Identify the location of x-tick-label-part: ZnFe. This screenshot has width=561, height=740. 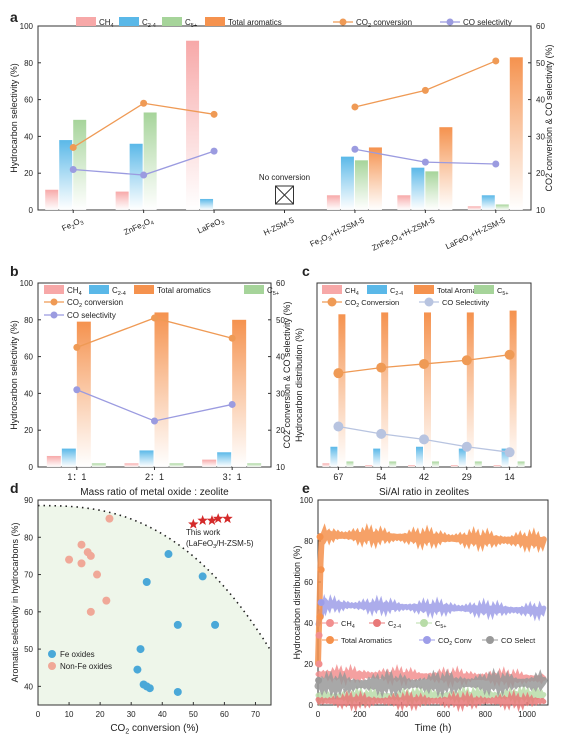
(132, 229).